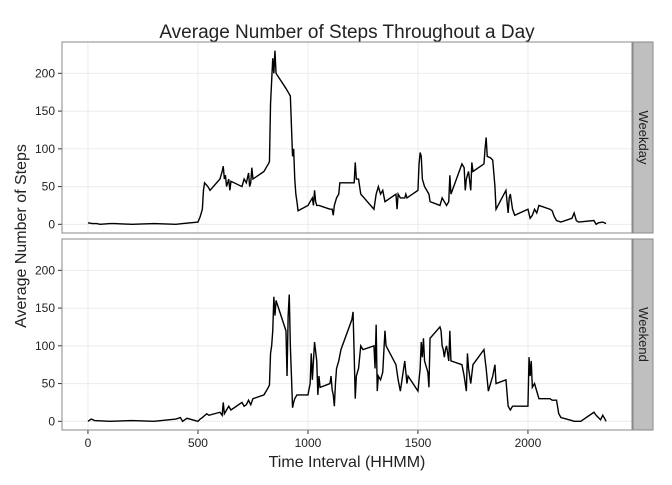 This screenshot has width=672, height=485. Describe the element at coordinates (308, 443) in the screenshot. I see `x-tick-label: 1000` at that location.